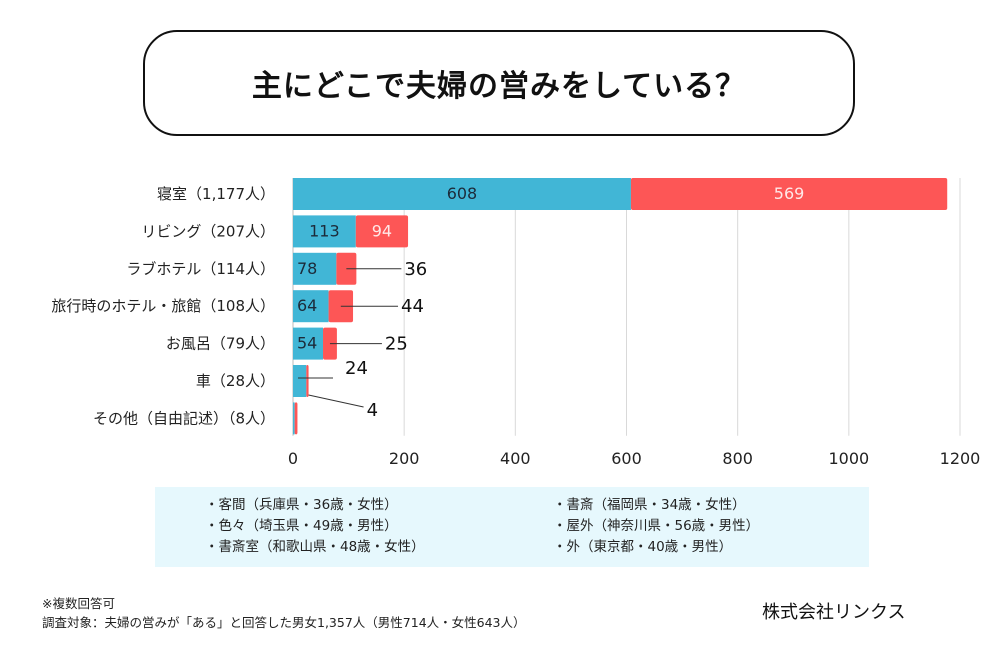 This screenshot has width=1000, height=650. Describe the element at coordinates (184, 418) in the screenshot. I see `category-label: その他（自由記述）（8人）` at that location.